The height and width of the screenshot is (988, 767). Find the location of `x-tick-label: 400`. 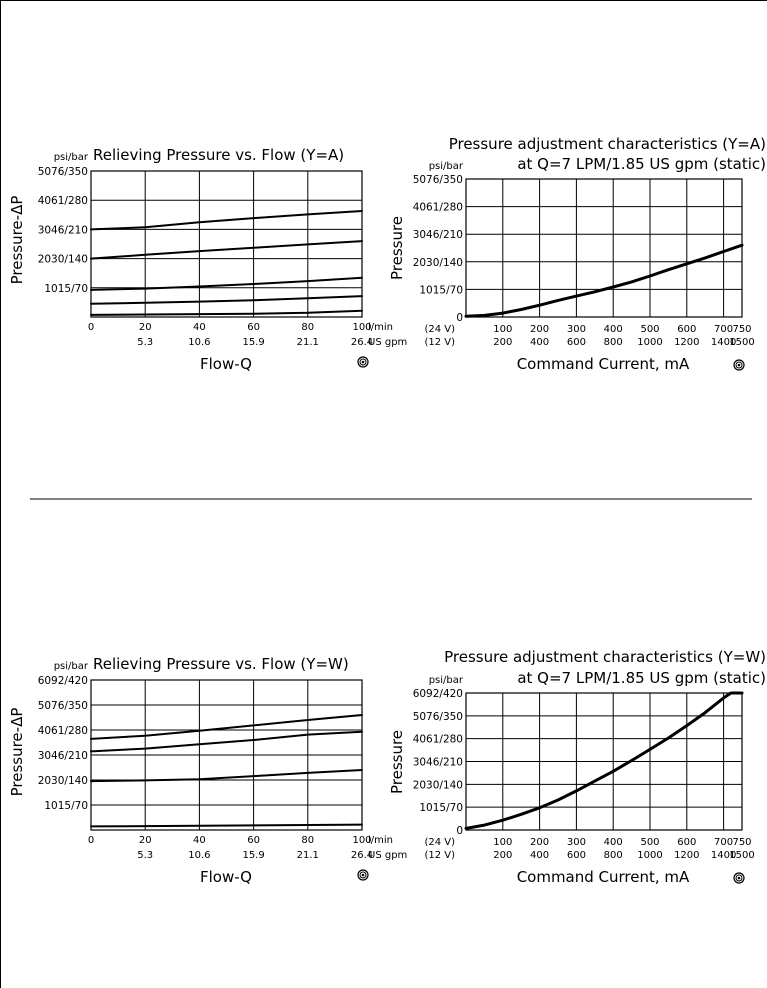

x-tick-label: 400 is located at coordinates (613, 329).